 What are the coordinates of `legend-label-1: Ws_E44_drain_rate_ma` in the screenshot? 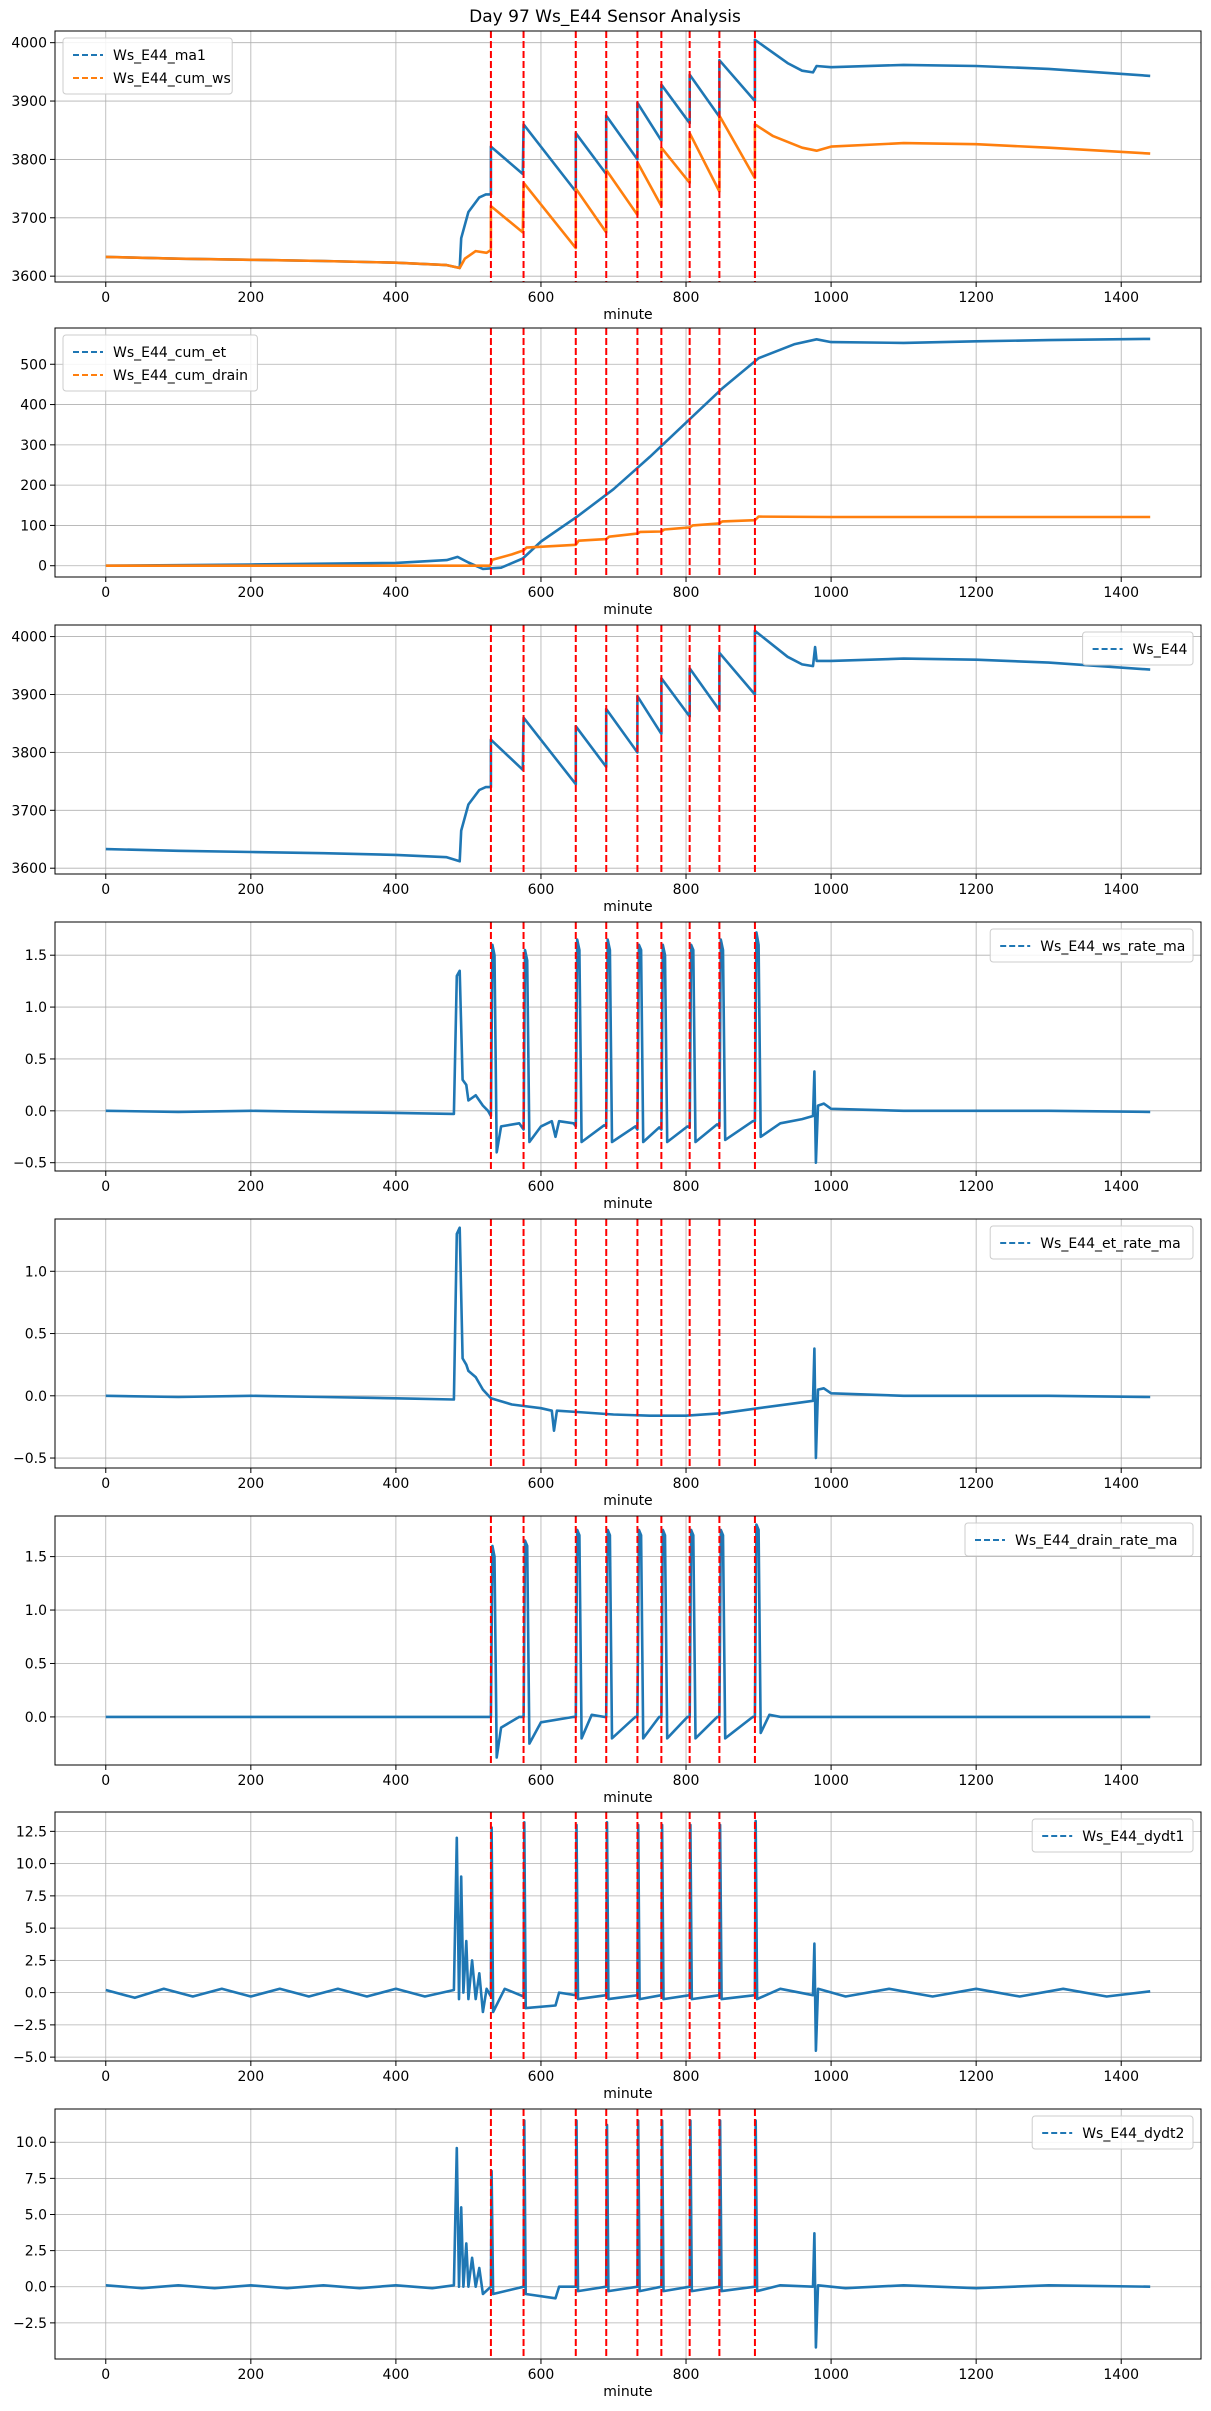 It's located at (1096, 1541).